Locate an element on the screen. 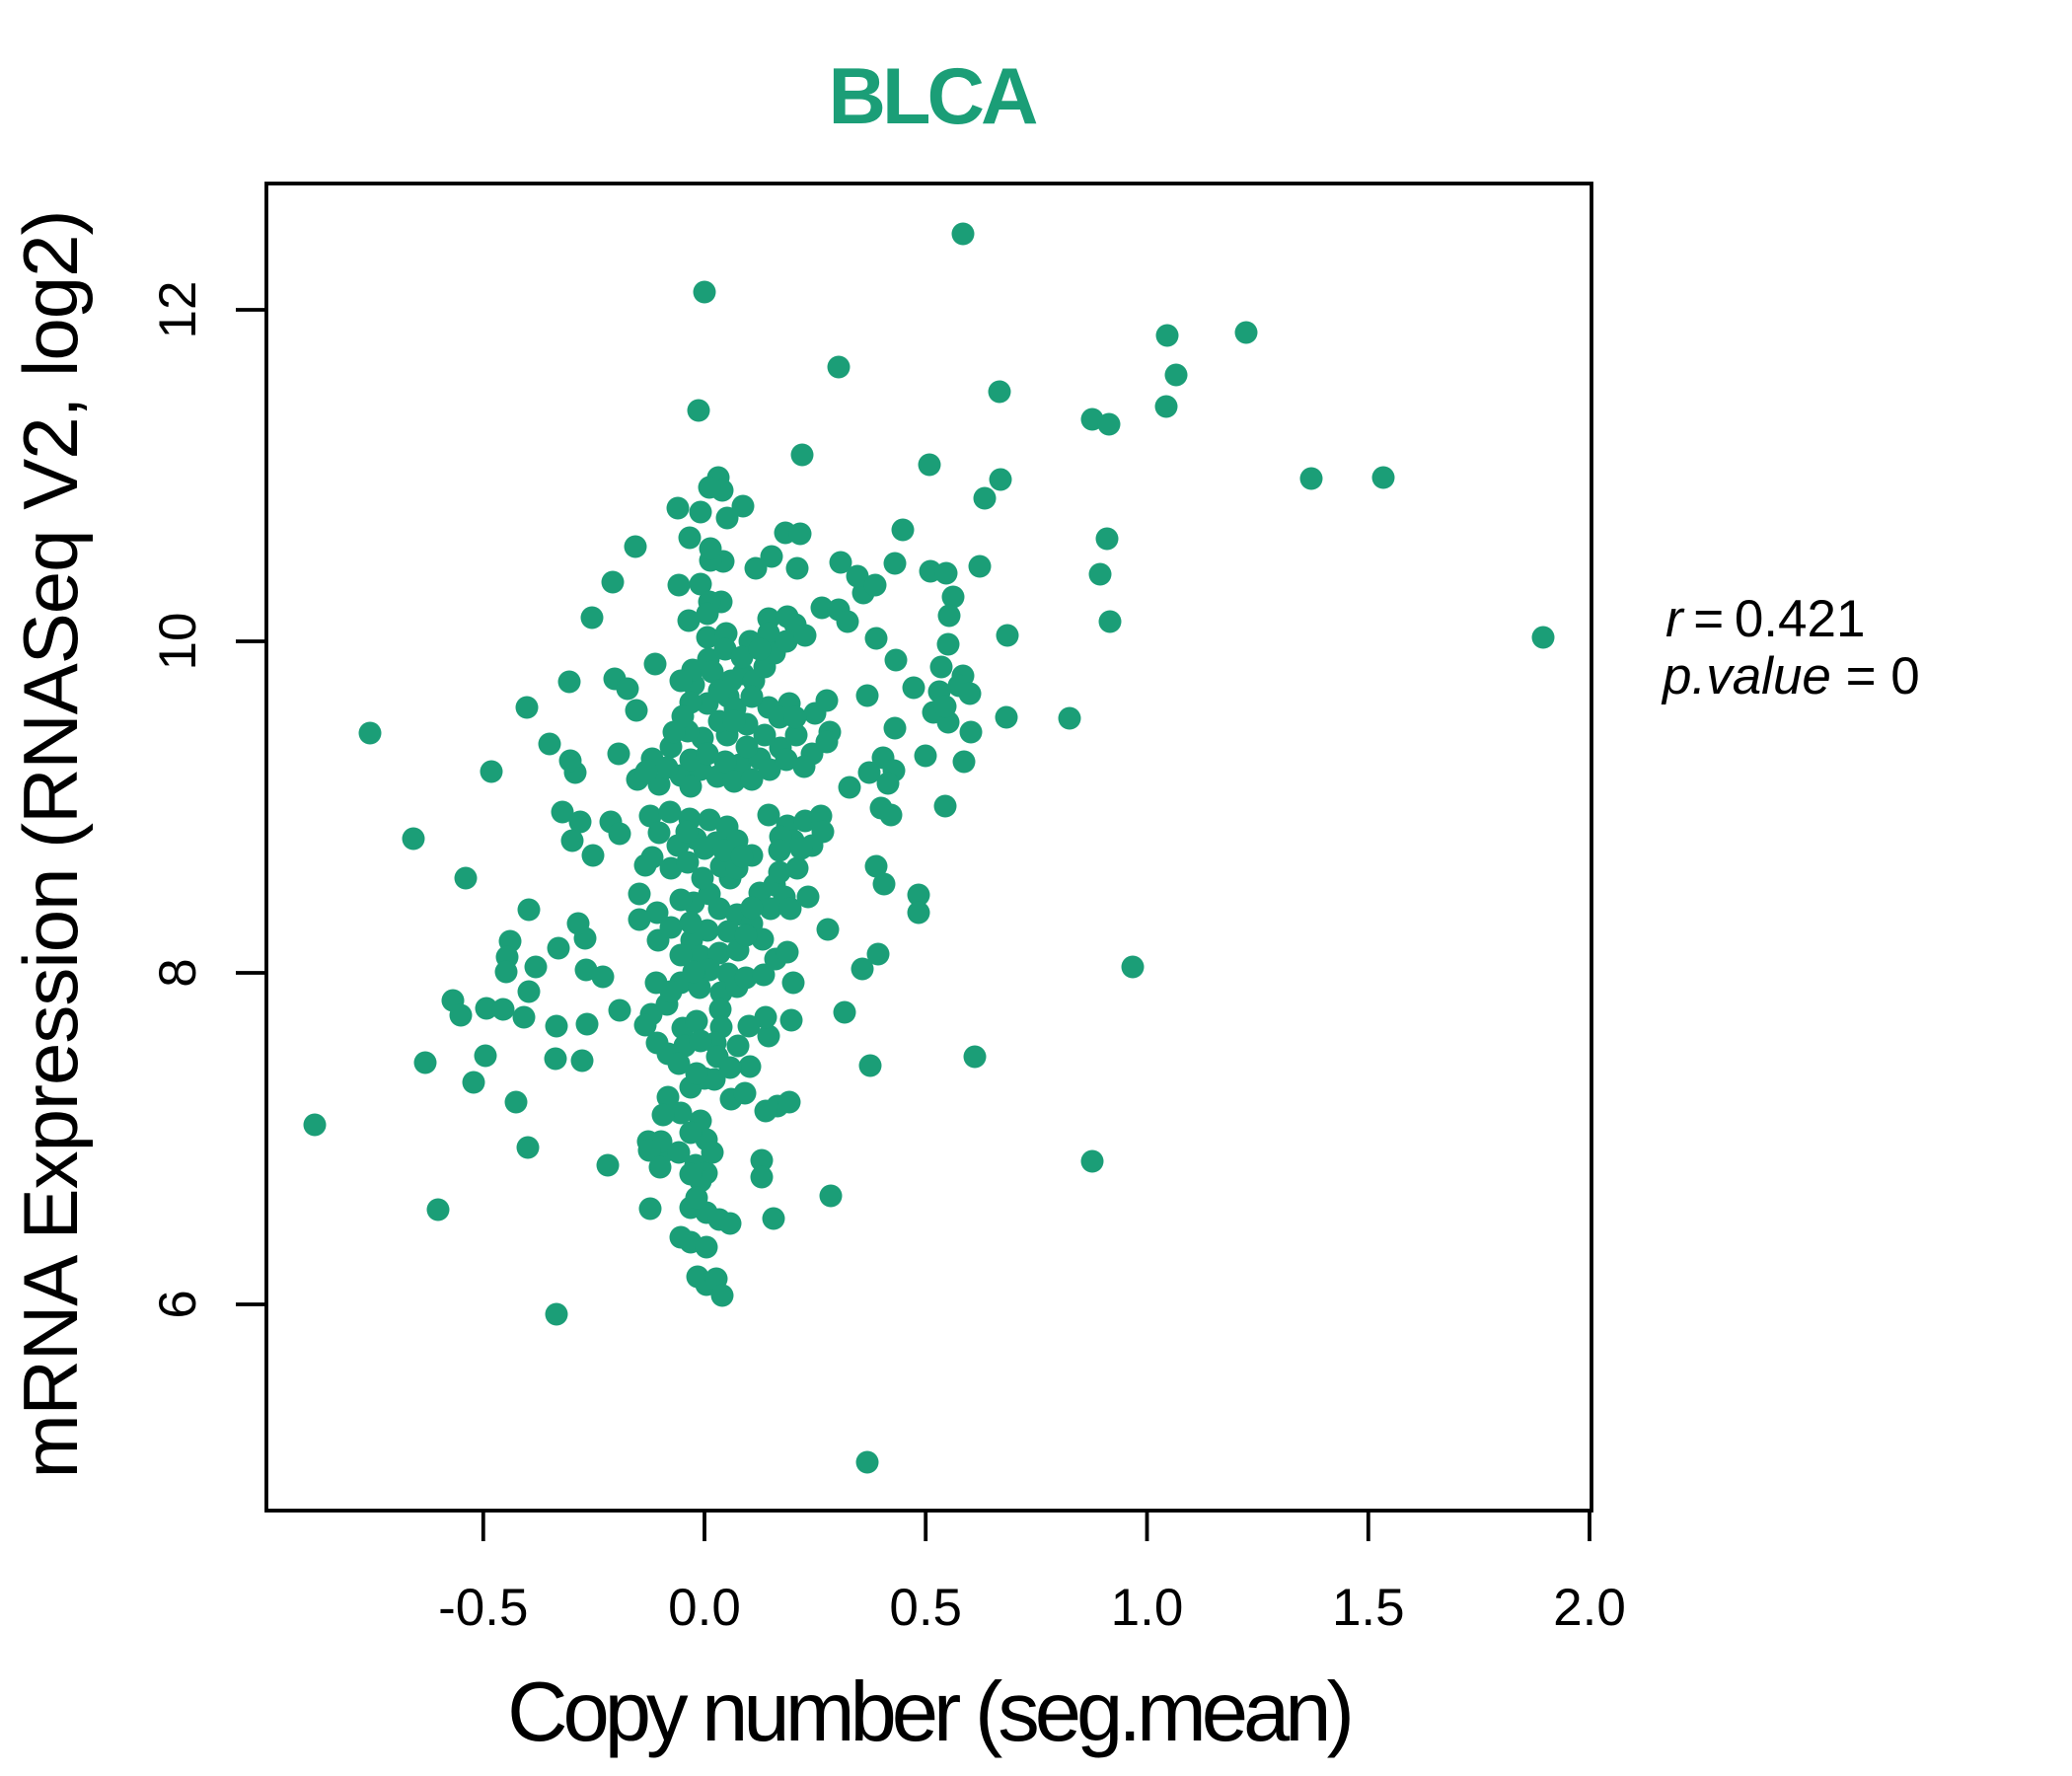  svg-text: 1.5 is located at coordinates (1369, 1608).